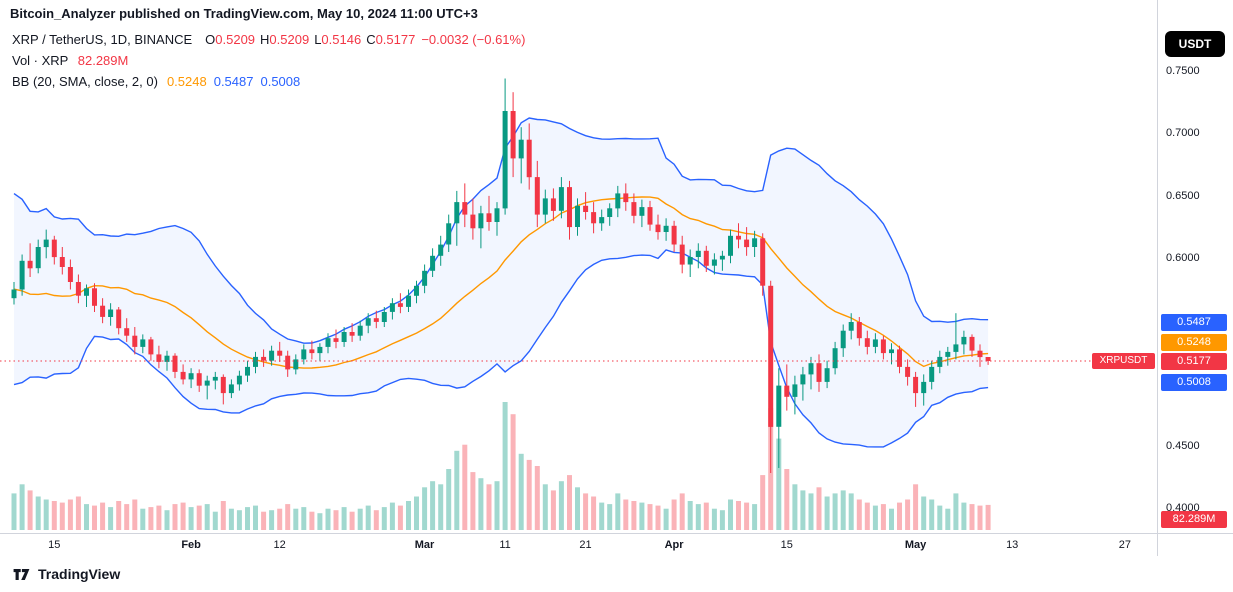 The image size is (1233, 592). Describe the element at coordinates (233, 81) in the screenshot. I see `bb-upper-value: 0.5487` at that location.